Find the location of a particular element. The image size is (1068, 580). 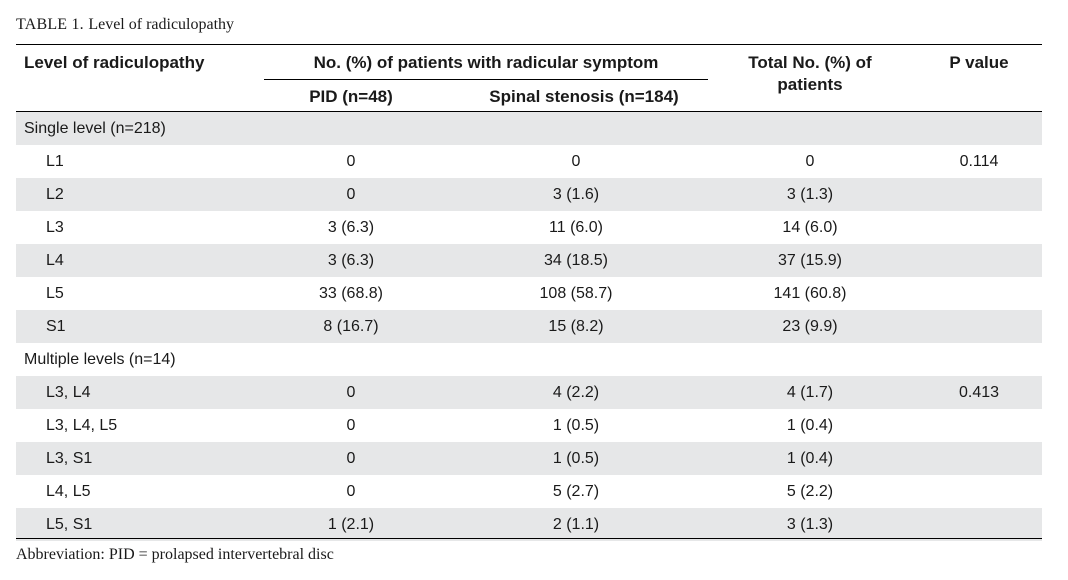

total-cell: 0 is located at coordinates (810, 161).